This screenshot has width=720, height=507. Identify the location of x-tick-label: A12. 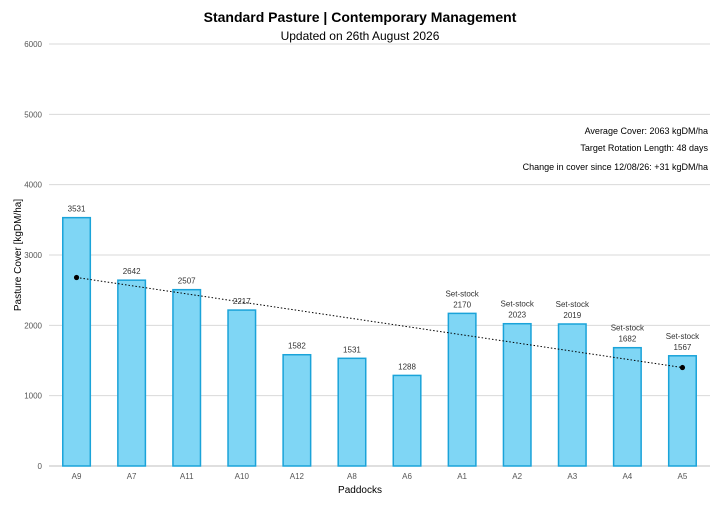
(297, 476).